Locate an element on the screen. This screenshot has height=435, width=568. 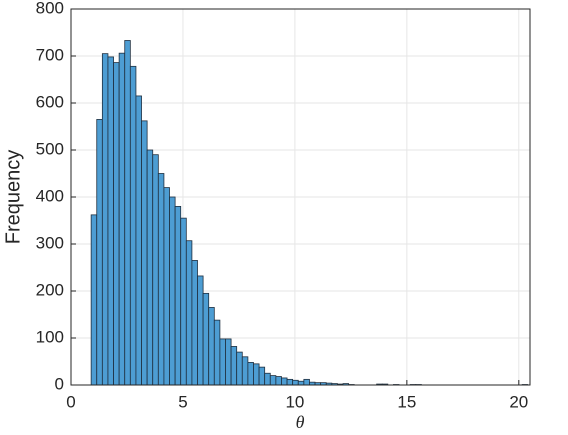
x-tick-label: 20 is located at coordinates (518, 401).